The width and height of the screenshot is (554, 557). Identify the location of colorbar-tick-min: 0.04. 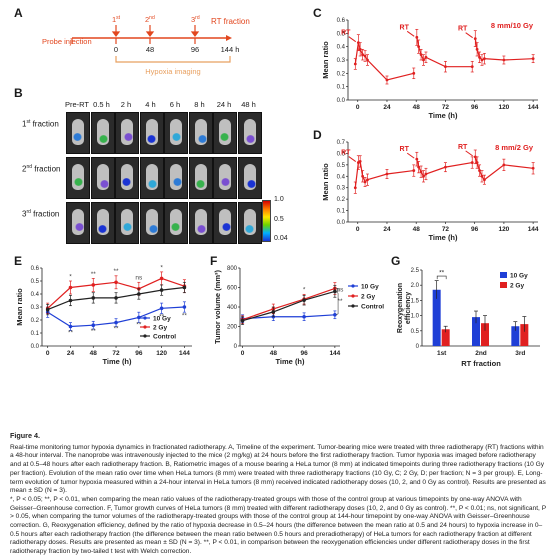
(281, 238).